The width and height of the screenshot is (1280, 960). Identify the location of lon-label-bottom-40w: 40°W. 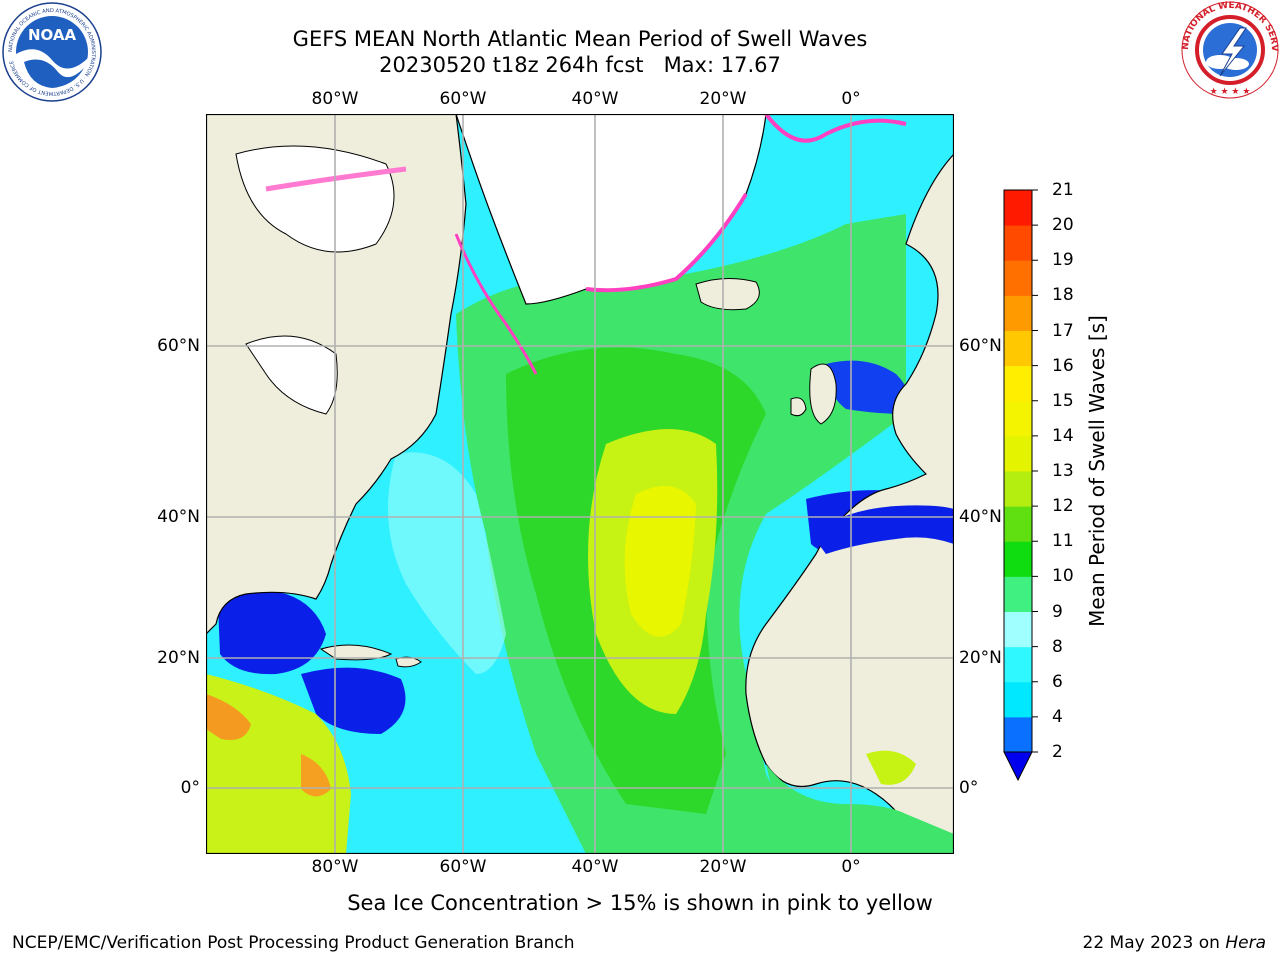
(595, 867).